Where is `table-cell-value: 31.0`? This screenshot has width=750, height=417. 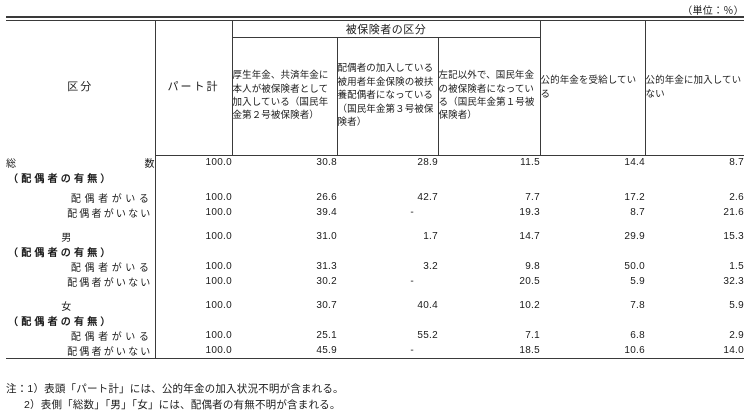
table-cell-value: 31.0 is located at coordinates (326, 236).